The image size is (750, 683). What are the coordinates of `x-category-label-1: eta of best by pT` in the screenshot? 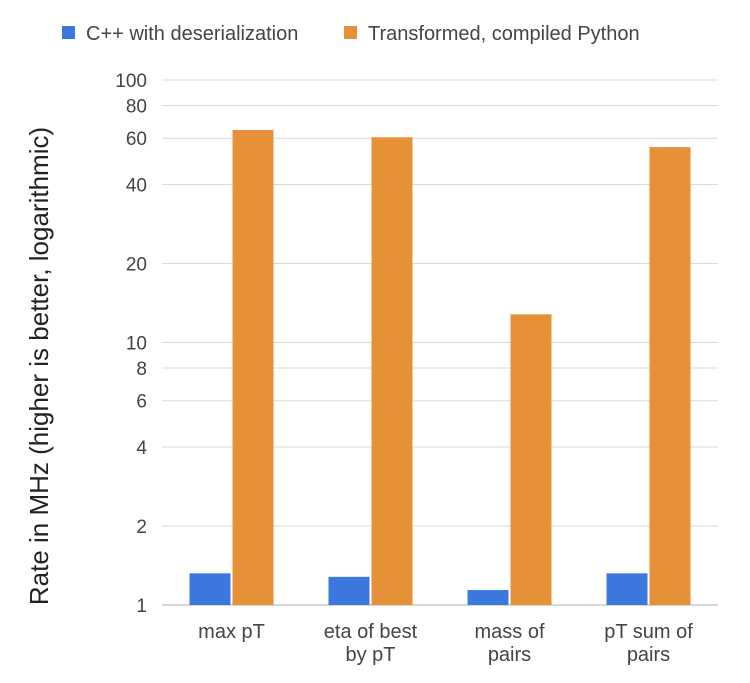 It's located at (371, 643).